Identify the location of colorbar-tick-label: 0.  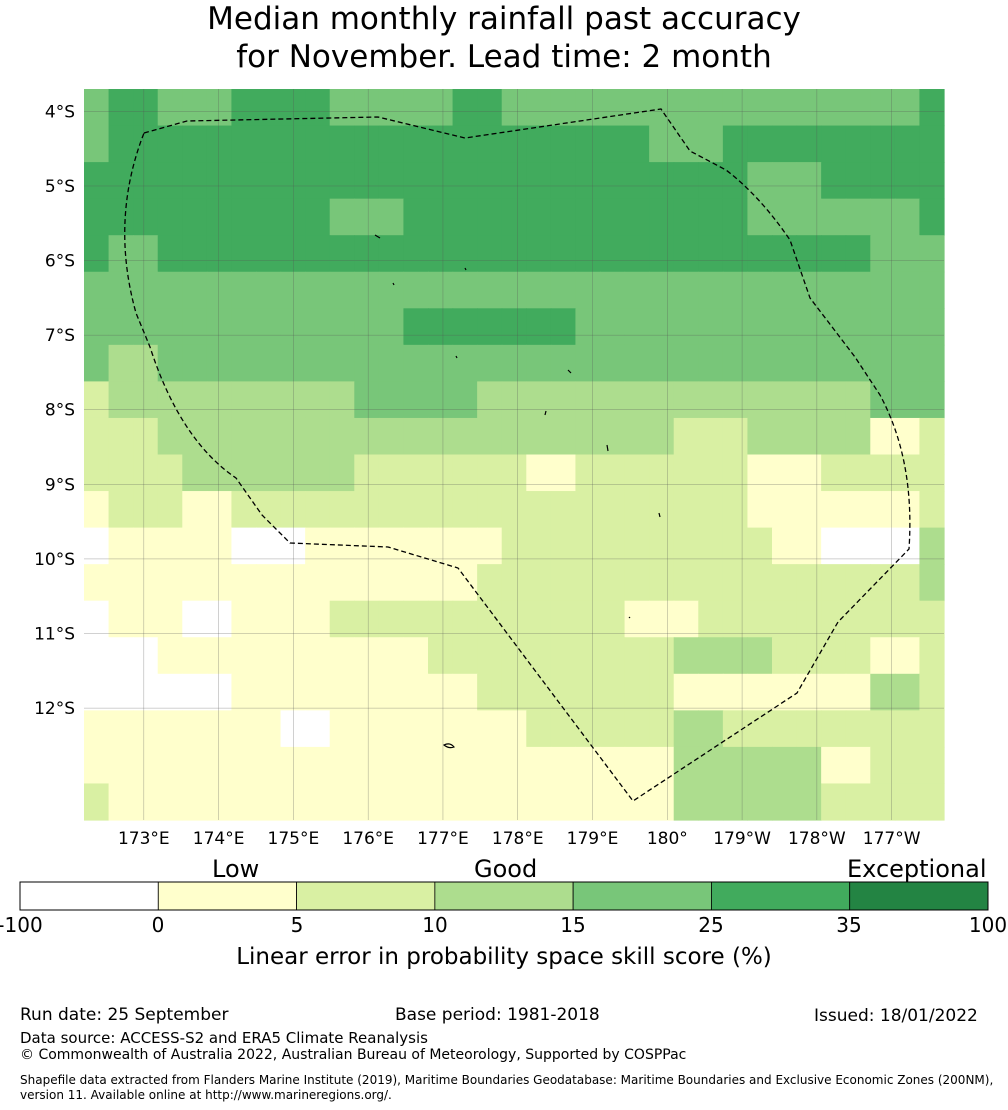
(158, 925).